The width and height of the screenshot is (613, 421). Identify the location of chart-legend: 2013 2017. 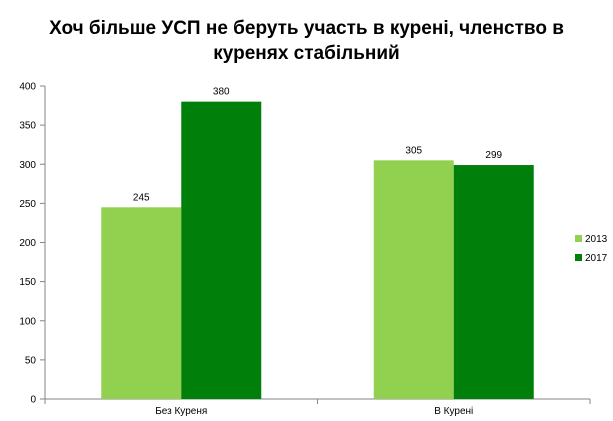
(591, 249).